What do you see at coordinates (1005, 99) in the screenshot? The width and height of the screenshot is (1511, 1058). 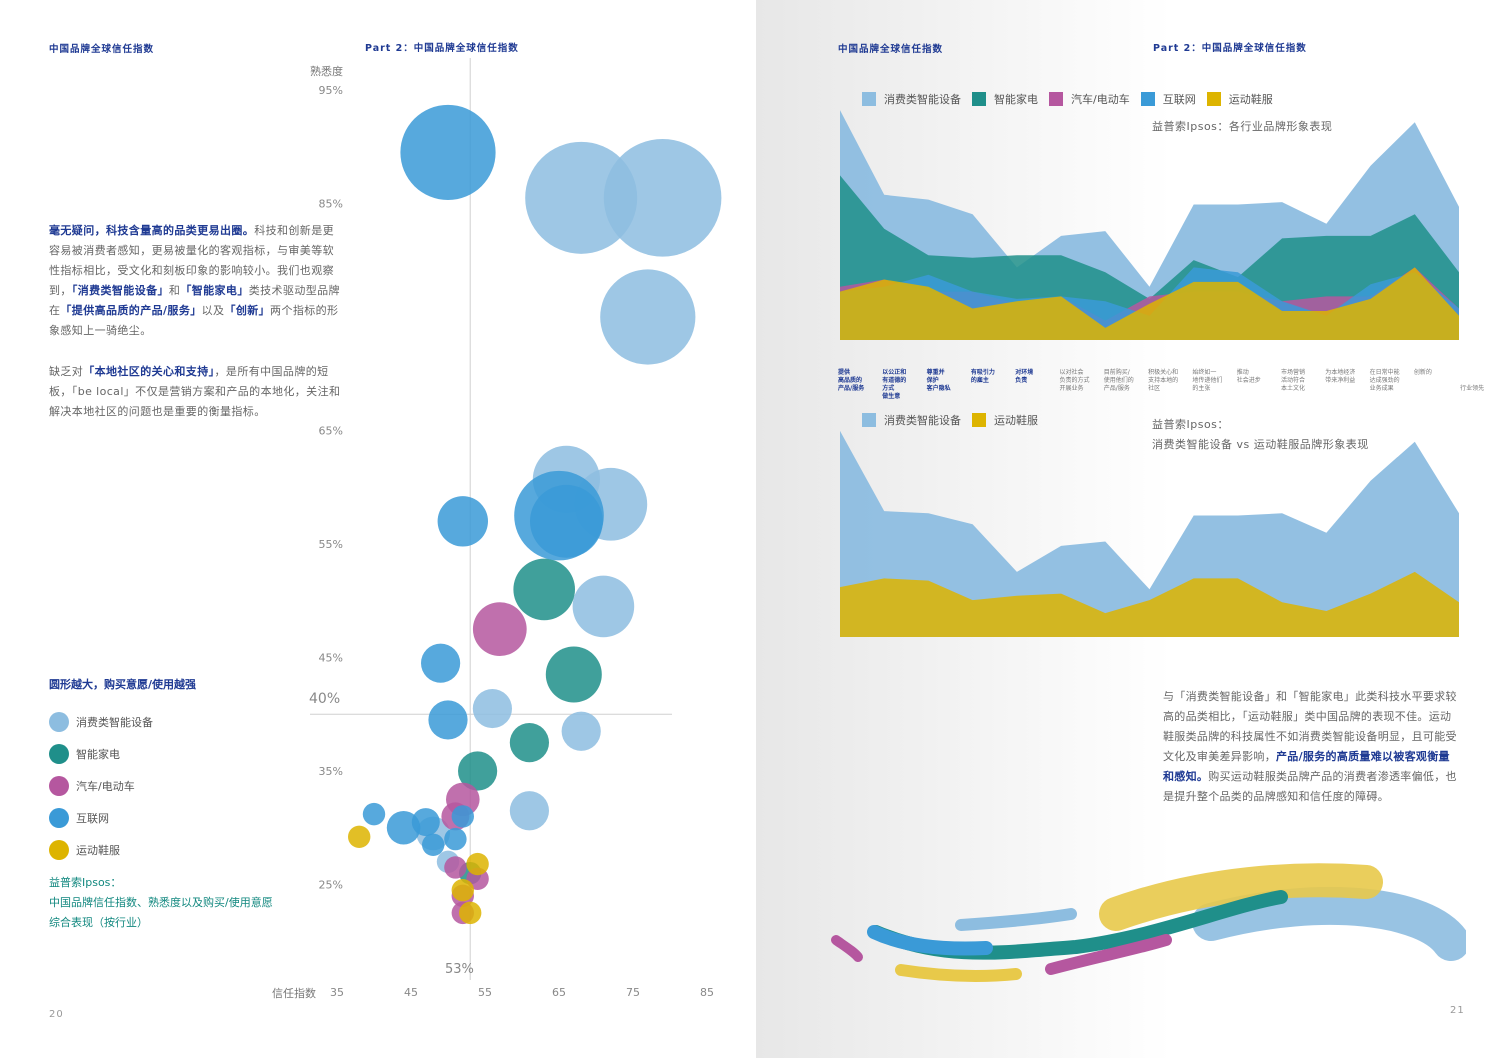 I see `area-legend-item: 智能家电` at bounding box center [1005, 99].